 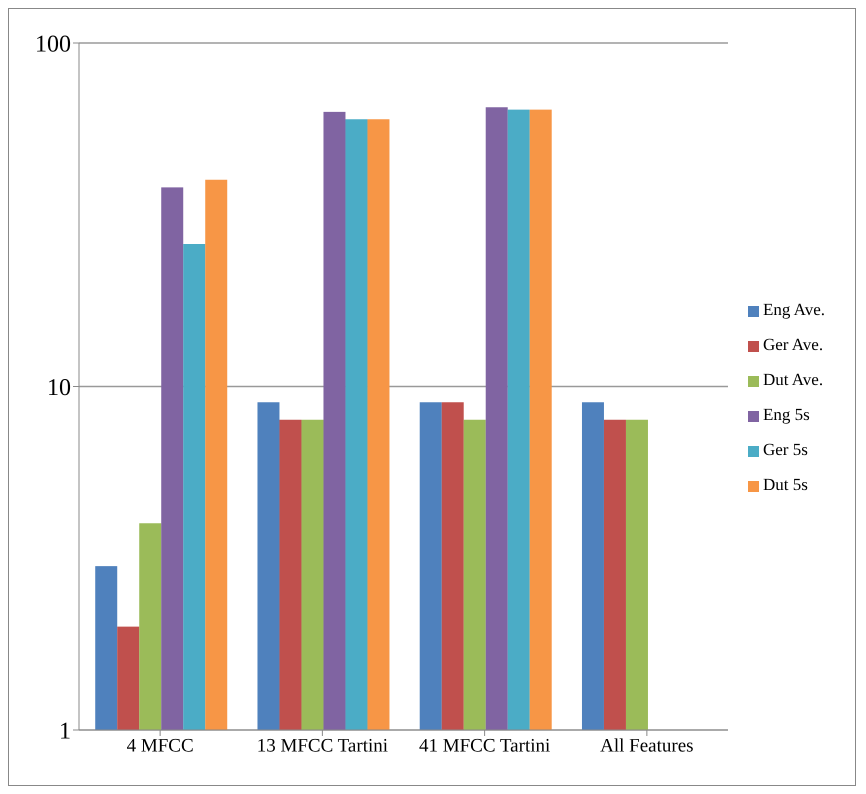 What do you see at coordinates (647, 745) in the screenshot?
I see `x-tick-label: All Features` at bounding box center [647, 745].